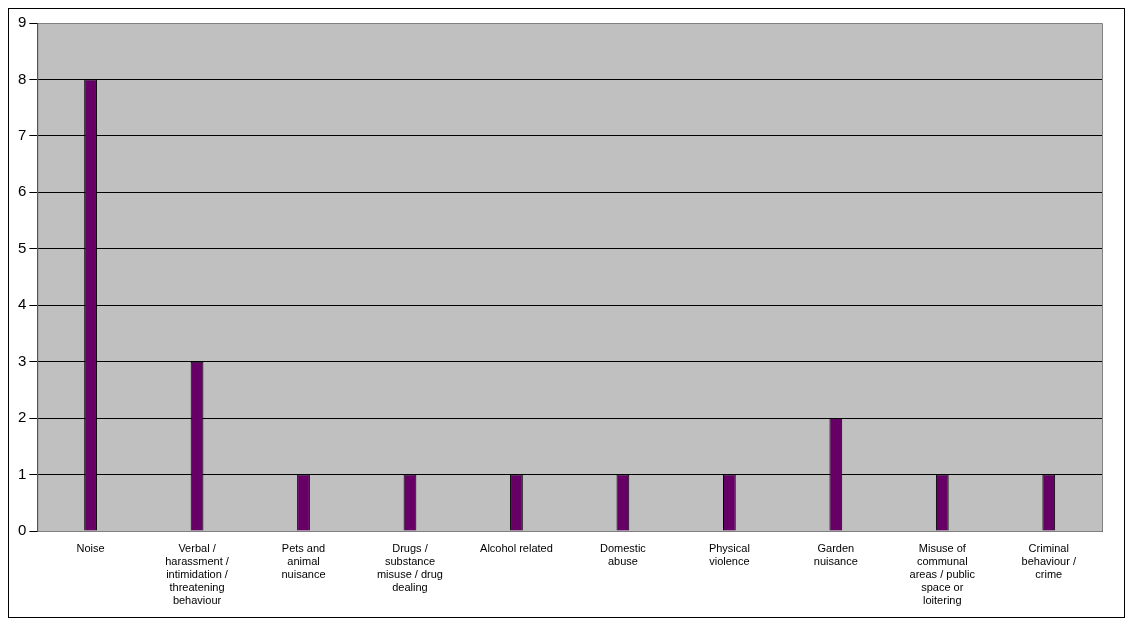 The width and height of the screenshot is (1133, 626). What do you see at coordinates (22, 191) in the screenshot?
I see `y-tick-label: 6` at bounding box center [22, 191].